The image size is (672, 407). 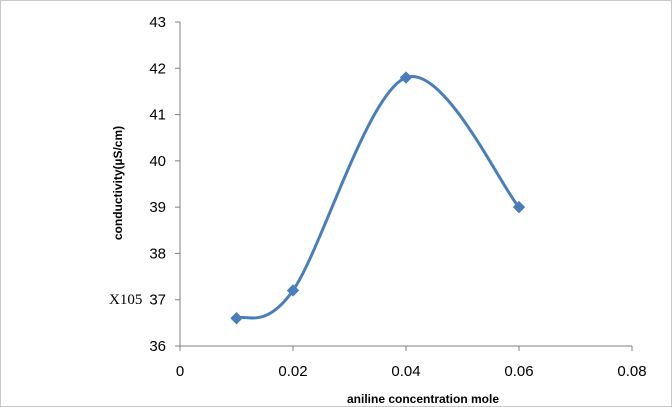 What do you see at coordinates (164, 184) in the screenshot?
I see `y-axis-ticks: 36 37 38 39 40 41 42 43` at bounding box center [164, 184].